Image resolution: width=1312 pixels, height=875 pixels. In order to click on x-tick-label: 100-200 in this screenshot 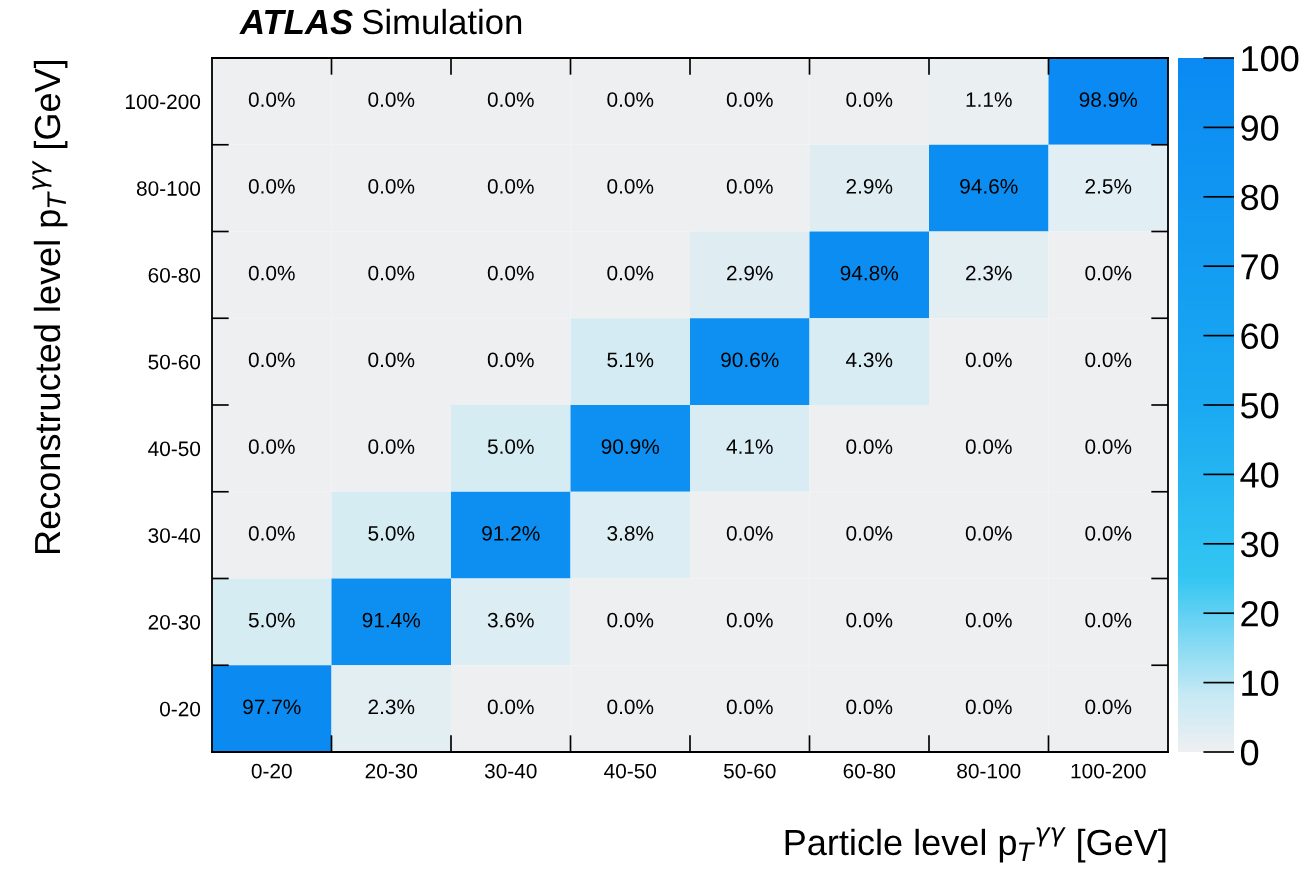, I will do `click(1108, 771)`.